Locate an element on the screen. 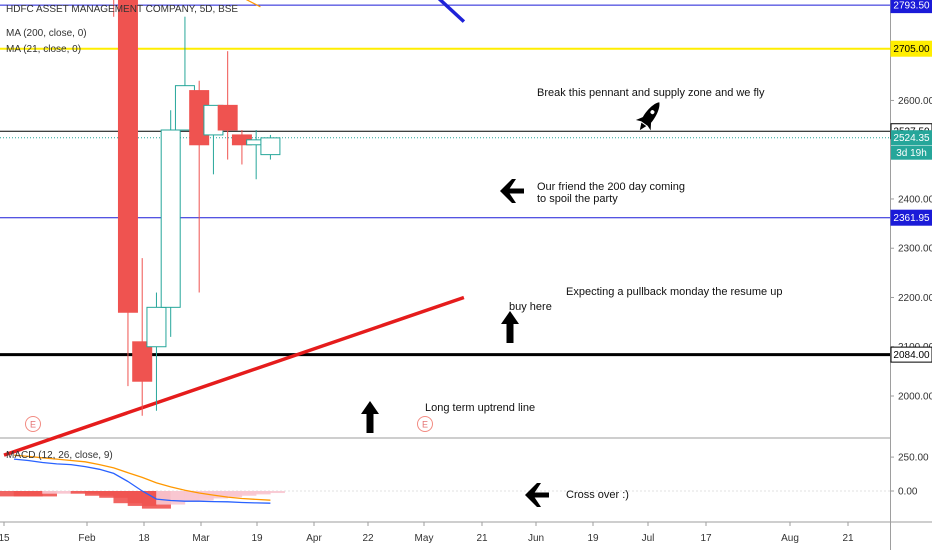 This screenshot has height=555, width=932. time-axis-tick-label: 17 is located at coordinates (706, 538).